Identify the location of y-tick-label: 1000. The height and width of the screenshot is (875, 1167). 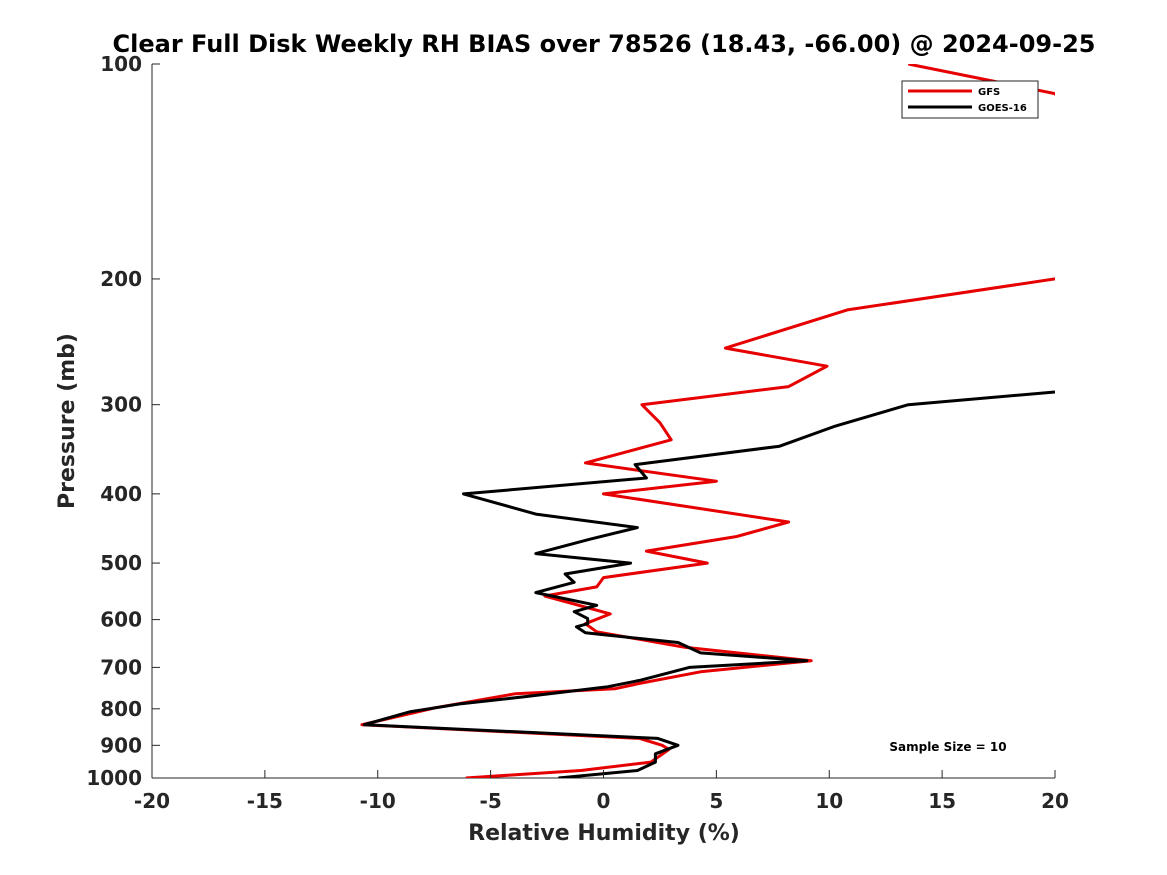
(114, 778).